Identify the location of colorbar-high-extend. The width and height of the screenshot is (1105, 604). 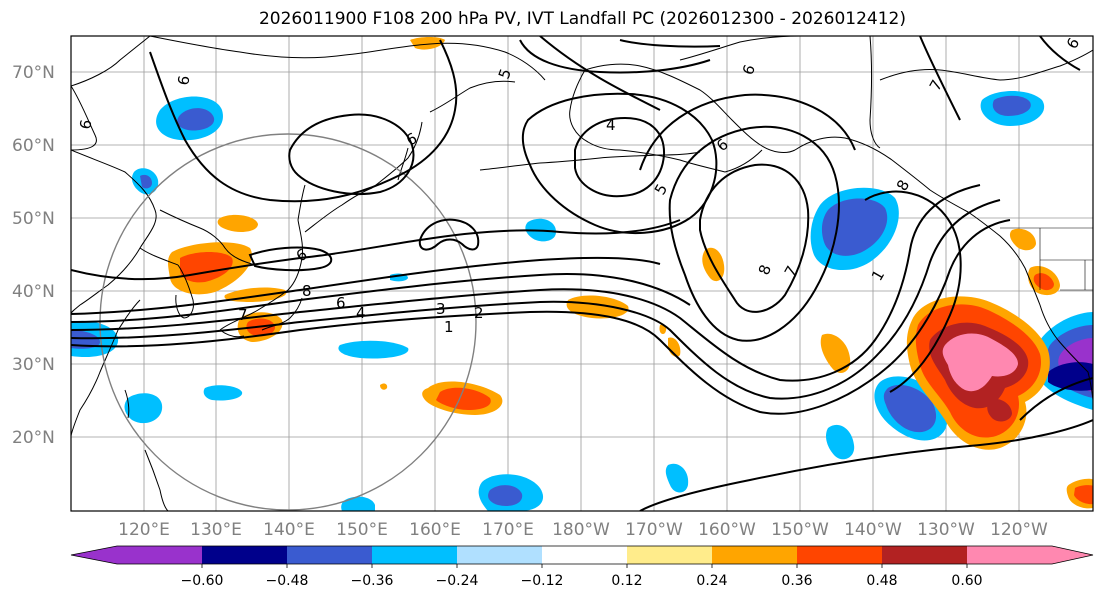
(1072, 555).